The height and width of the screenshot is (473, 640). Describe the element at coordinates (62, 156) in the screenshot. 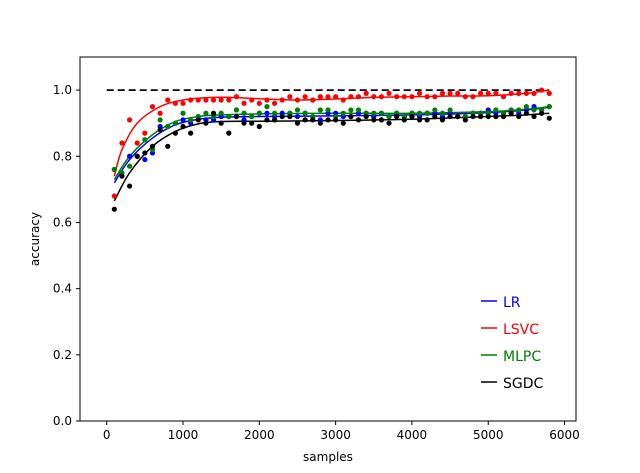

I see `y-tick-label: 0.8` at that location.